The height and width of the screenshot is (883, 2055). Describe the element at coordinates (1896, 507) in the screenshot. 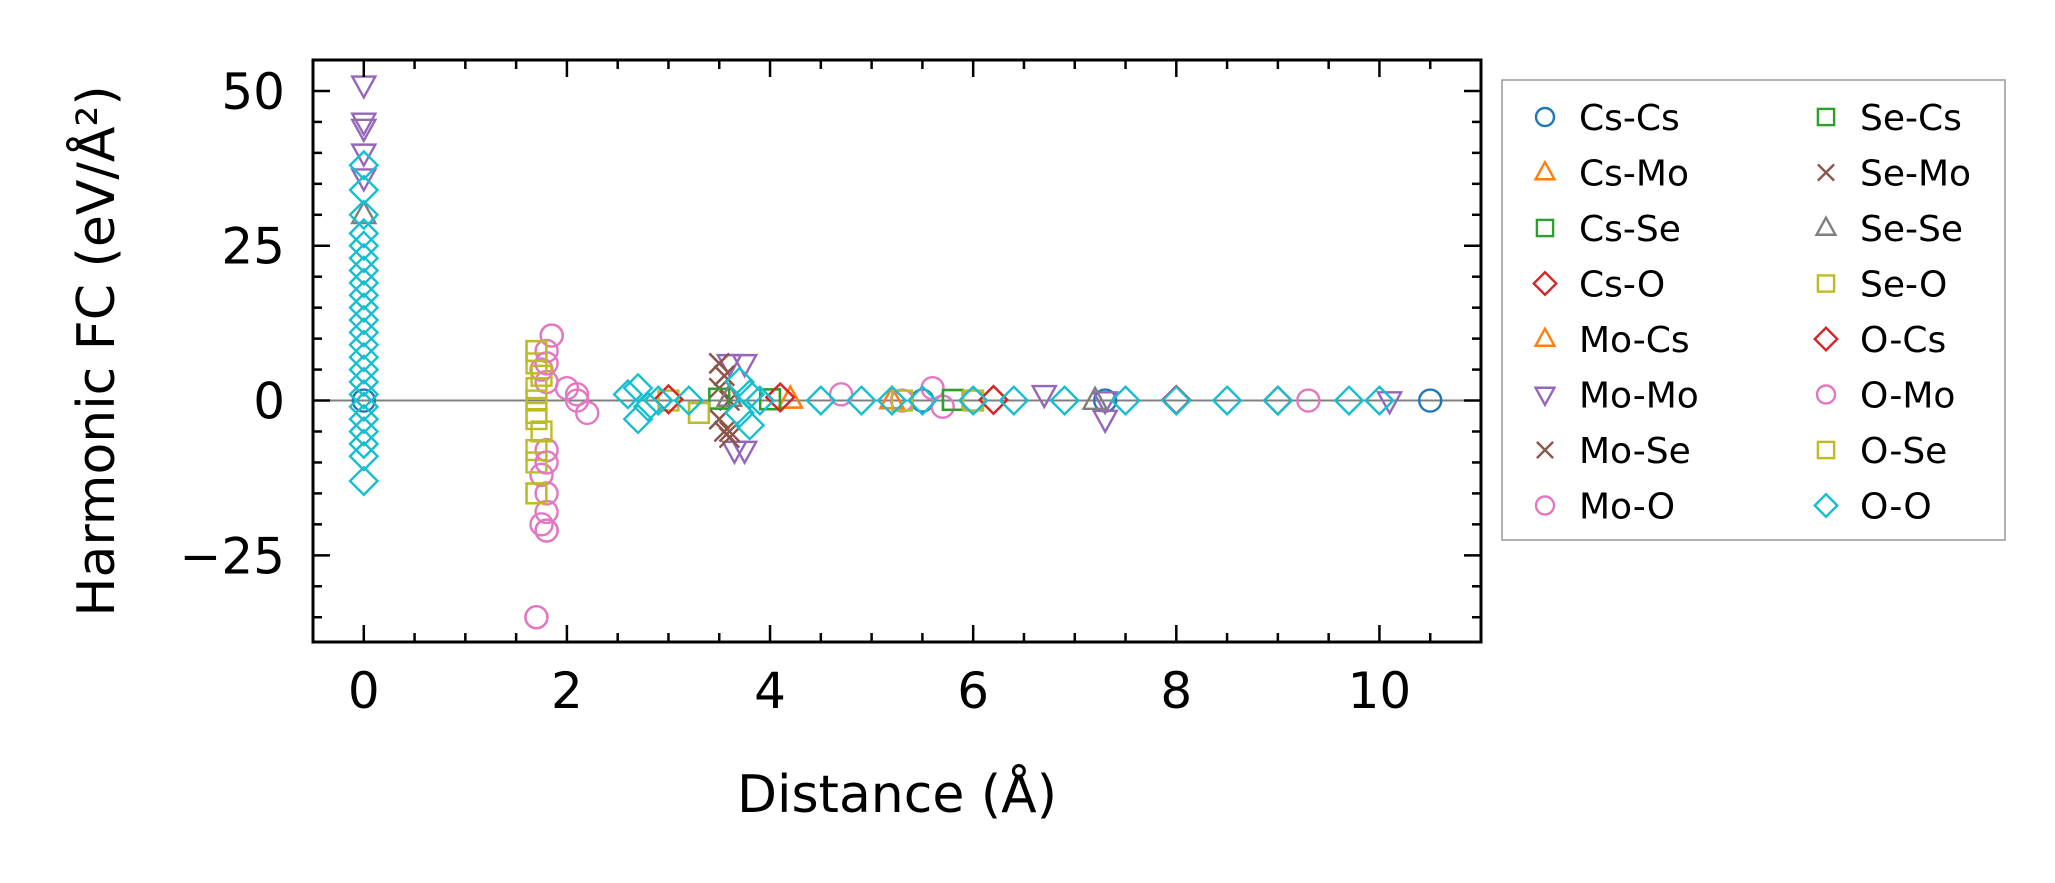

I see `legend-label: O-O` at that location.